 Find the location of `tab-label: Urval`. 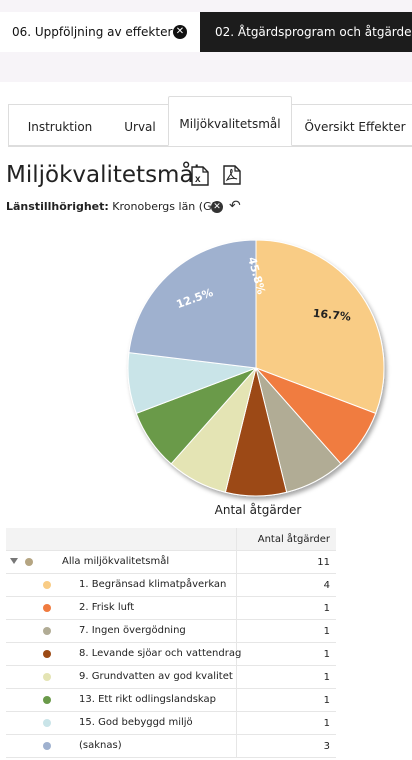

tab-label: Urval is located at coordinates (140, 127).